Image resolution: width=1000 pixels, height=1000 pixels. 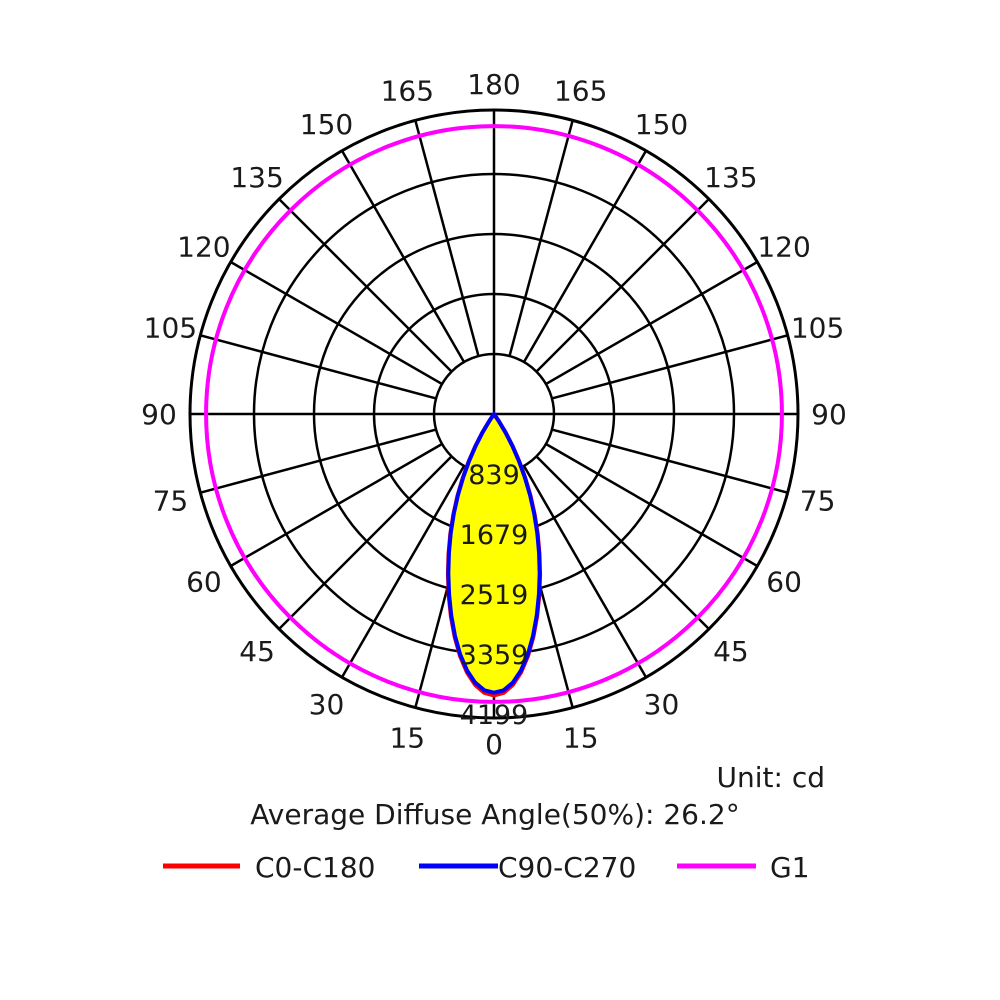 What do you see at coordinates (494, 814) in the screenshot?
I see `diffuse-angle-label: Average Diffuse Angle(50%): 26.2°` at bounding box center [494, 814].